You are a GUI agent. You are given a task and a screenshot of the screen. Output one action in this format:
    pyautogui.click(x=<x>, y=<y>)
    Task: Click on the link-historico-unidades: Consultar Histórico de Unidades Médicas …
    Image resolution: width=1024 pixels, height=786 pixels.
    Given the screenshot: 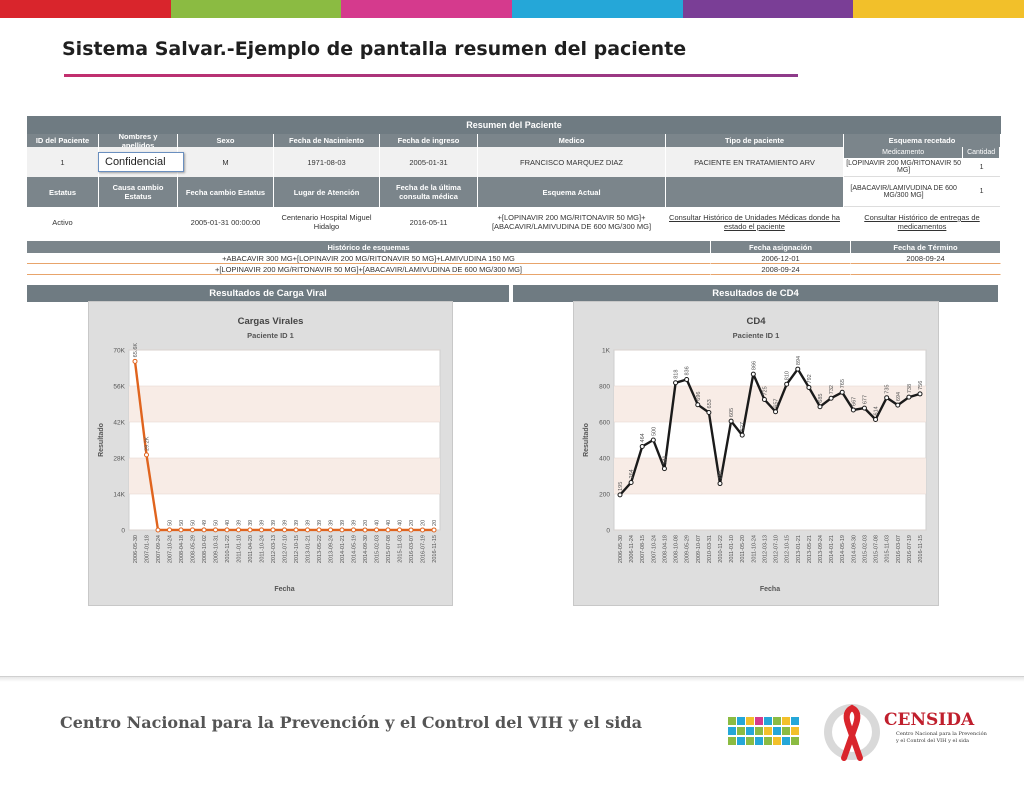 What is the action you would take?
    pyautogui.click(x=755, y=222)
    